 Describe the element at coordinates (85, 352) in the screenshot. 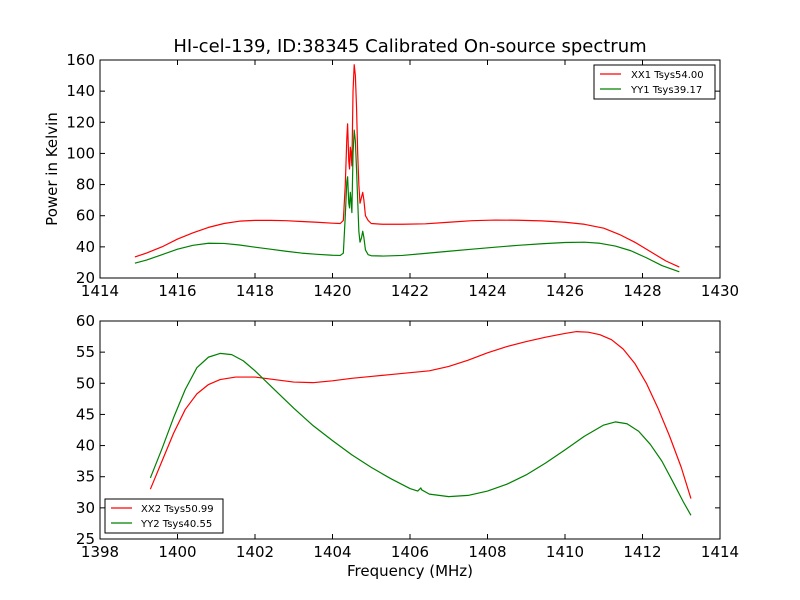

I see `bottom-y-tick-label: 55` at that location.